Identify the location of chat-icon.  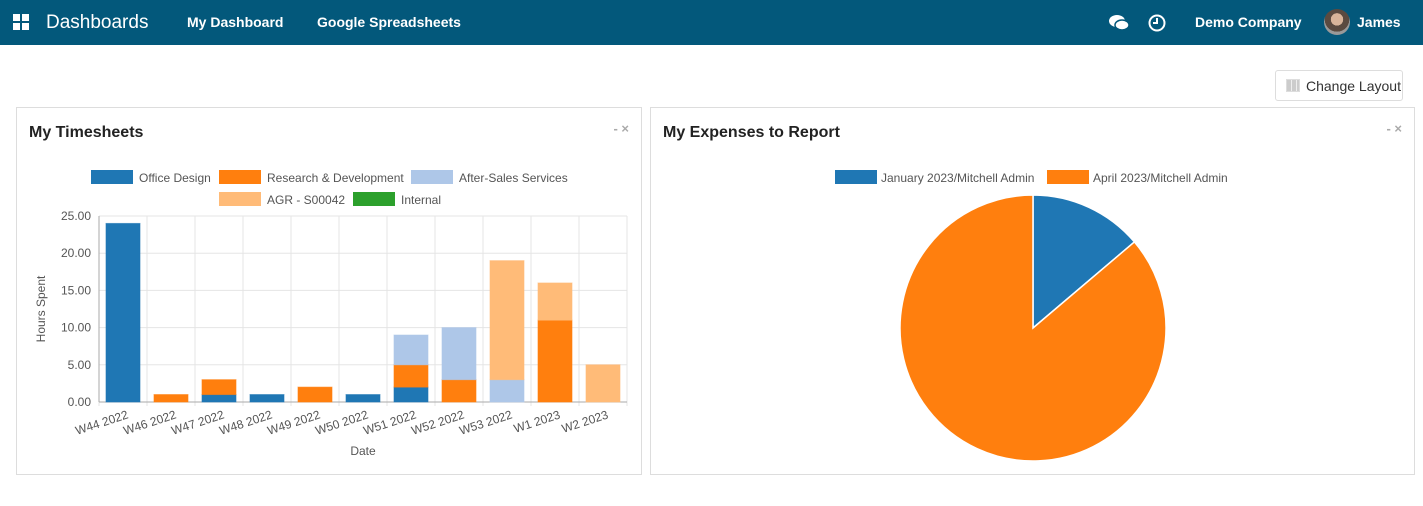
(1119, 23).